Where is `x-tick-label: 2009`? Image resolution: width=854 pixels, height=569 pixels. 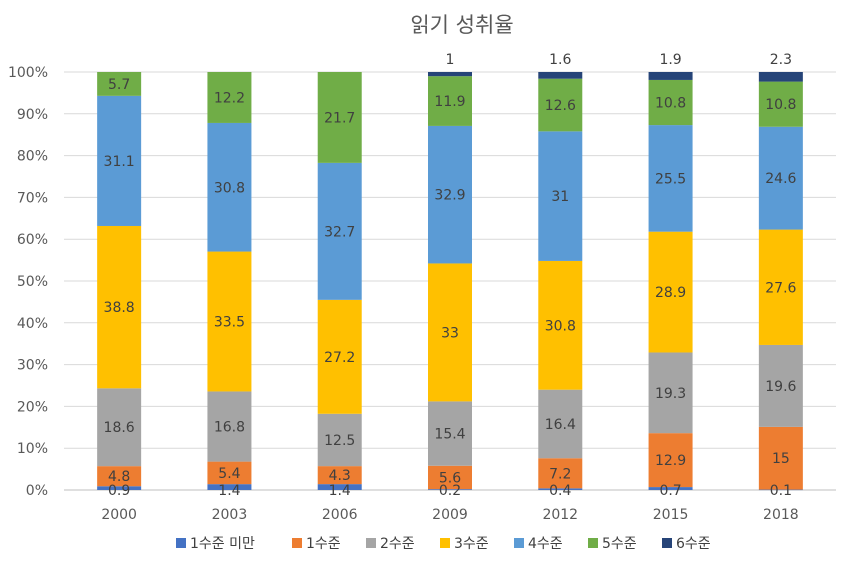
x-tick-label: 2009 is located at coordinates (450, 515).